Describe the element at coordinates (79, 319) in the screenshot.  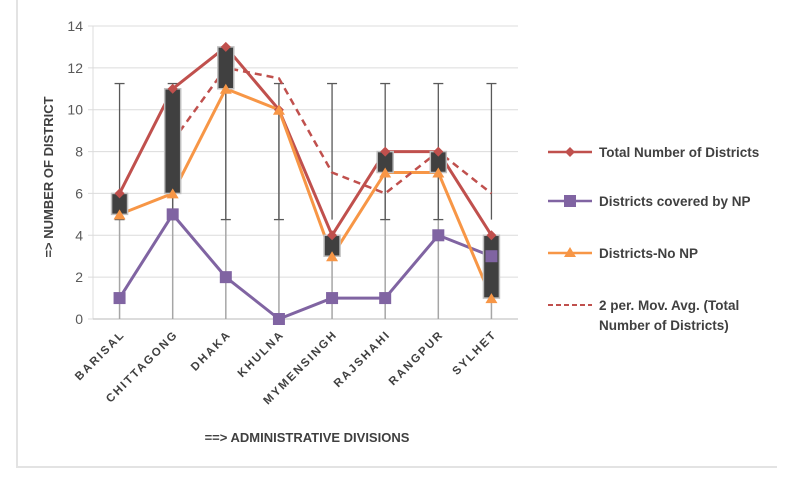
I see `y-tick-label: 0` at that location.